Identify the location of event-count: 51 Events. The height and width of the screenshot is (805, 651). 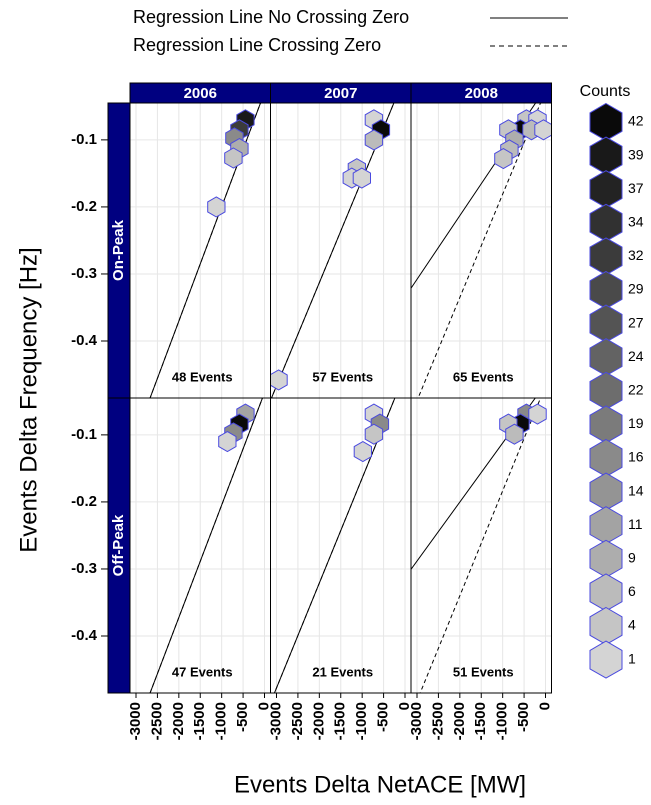
(483, 671).